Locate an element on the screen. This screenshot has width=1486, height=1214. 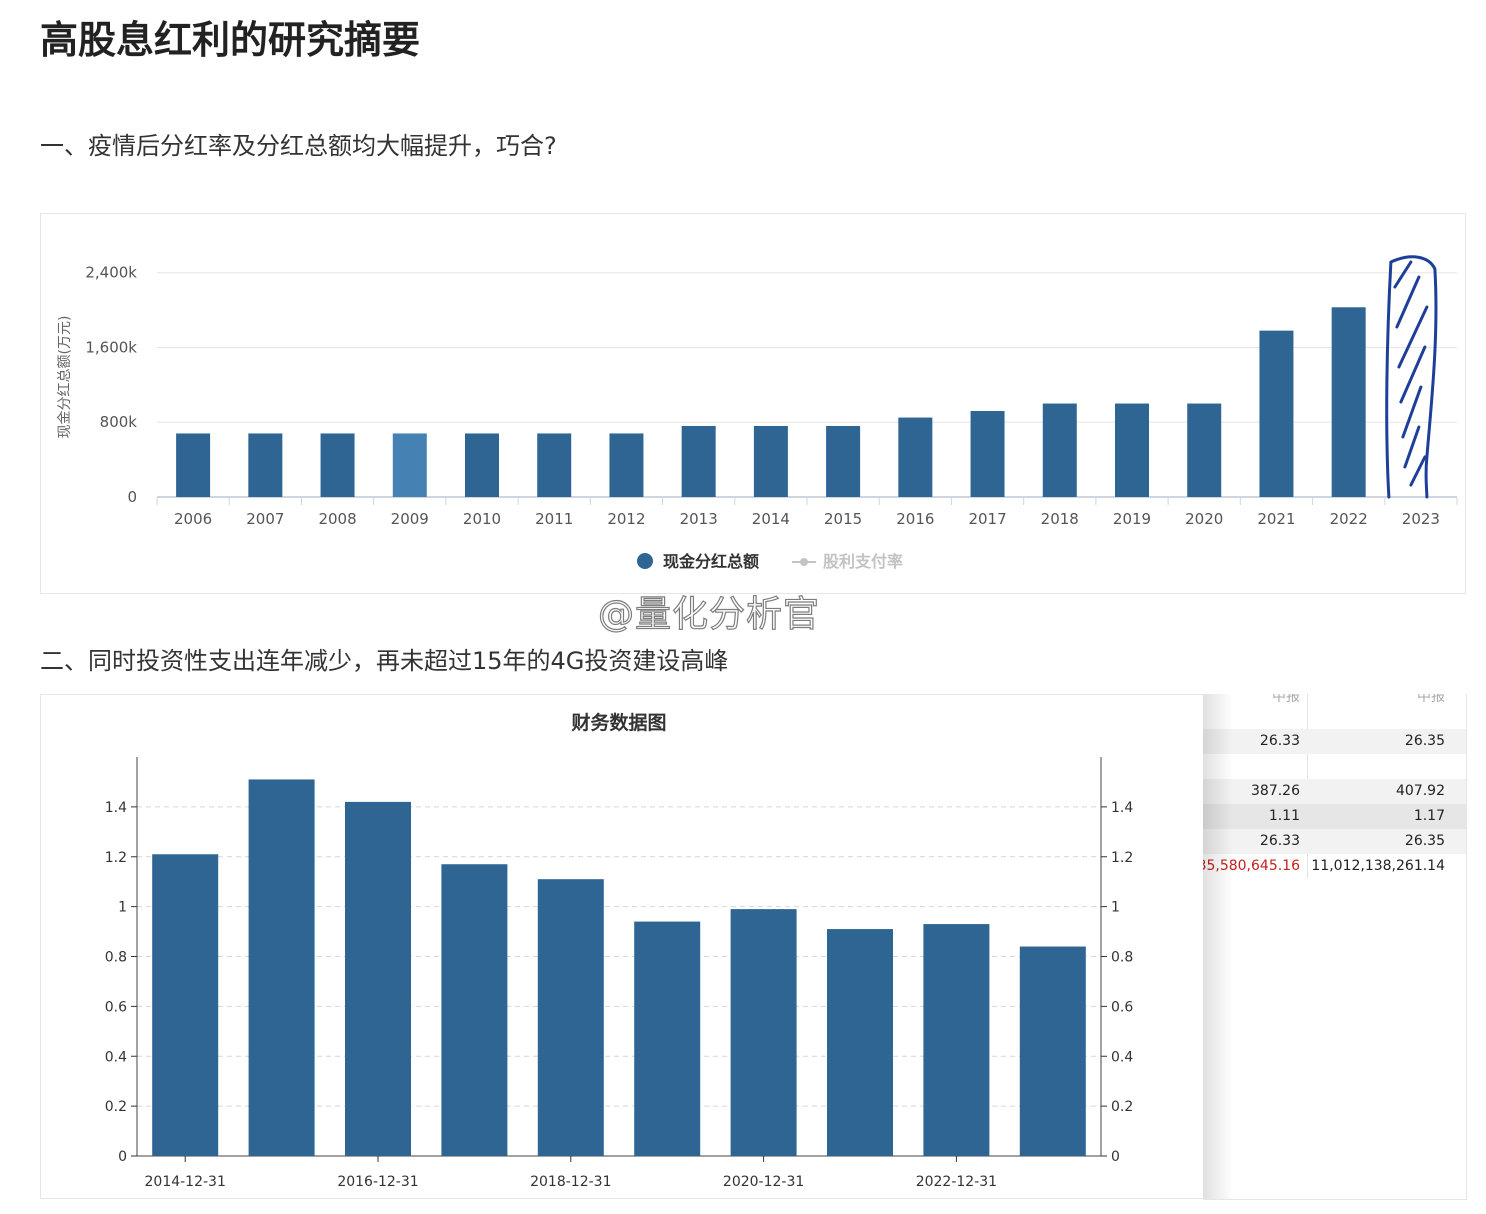
table-row: 1.11 1.17 is located at coordinates (1334, 816).